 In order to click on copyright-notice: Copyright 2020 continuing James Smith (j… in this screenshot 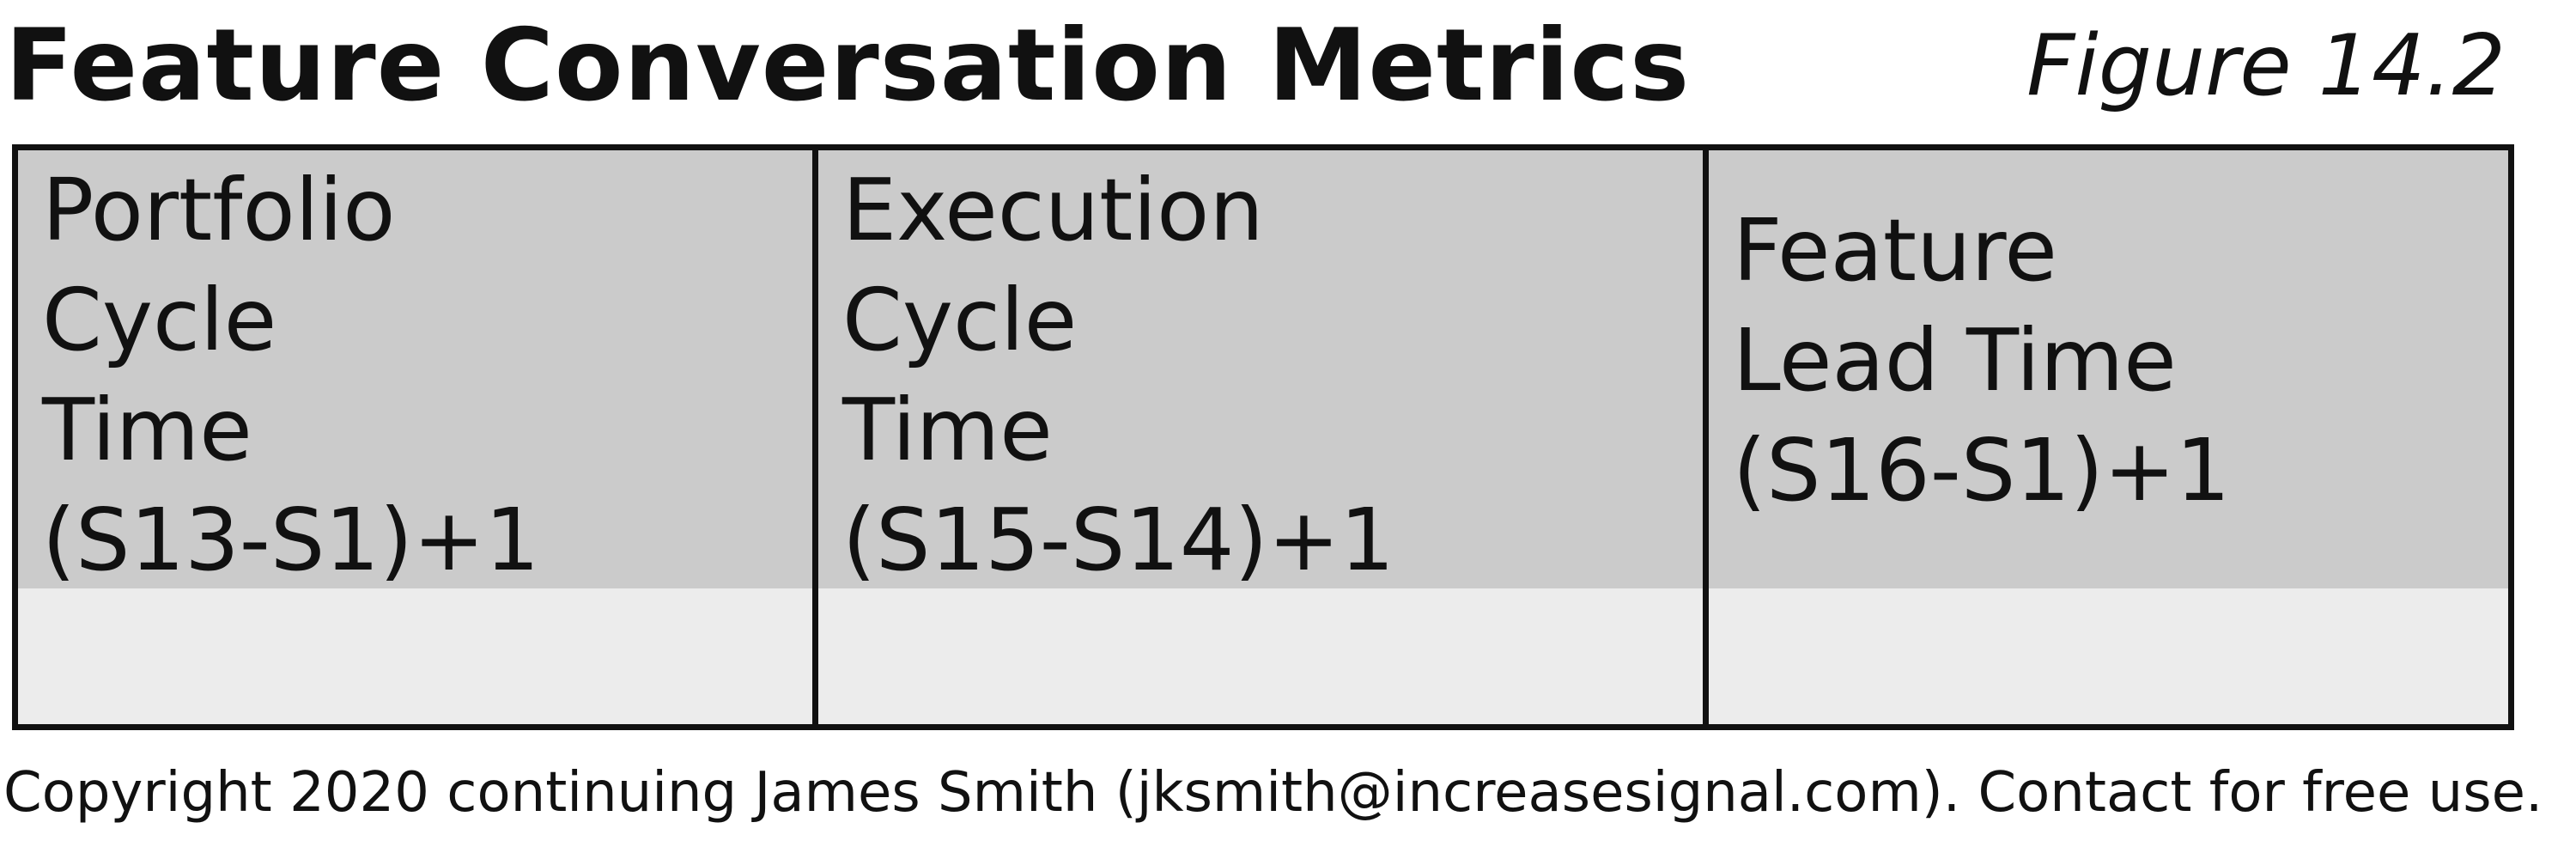, I will do `click(1273, 793)`.